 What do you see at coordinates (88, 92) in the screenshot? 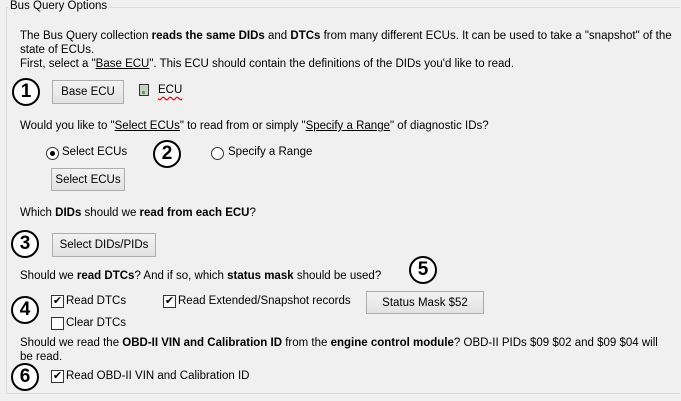
I see `base-ecu-button: Base ECU` at bounding box center [88, 92].